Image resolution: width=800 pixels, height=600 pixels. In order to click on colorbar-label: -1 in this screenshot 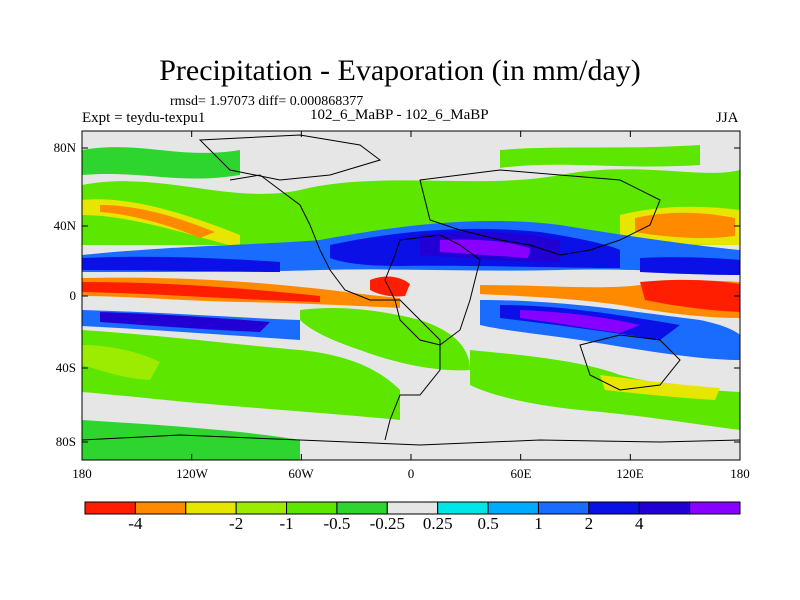, I will do `click(286, 523)`.